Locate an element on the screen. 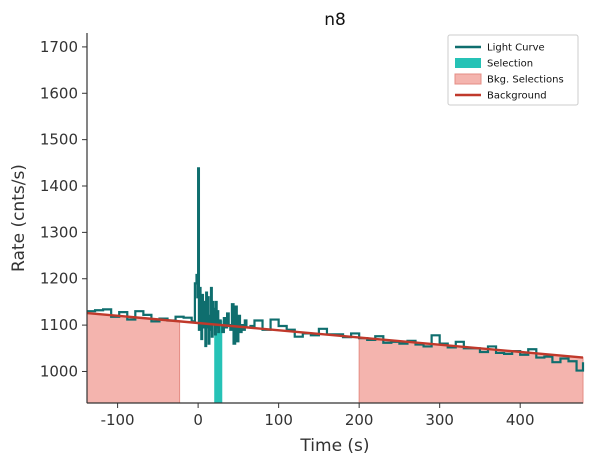 The height and width of the screenshot is (465, 592). y-tick-label: 1700 is located at coordinates (59, 47).